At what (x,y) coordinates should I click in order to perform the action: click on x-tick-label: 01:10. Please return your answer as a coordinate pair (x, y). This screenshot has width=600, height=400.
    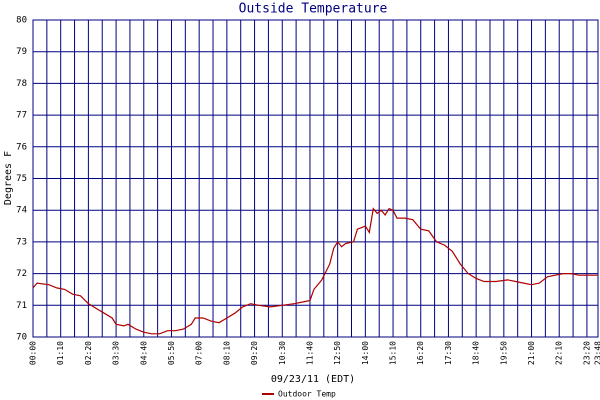
    Looking at the image, I should click on (60, 353).